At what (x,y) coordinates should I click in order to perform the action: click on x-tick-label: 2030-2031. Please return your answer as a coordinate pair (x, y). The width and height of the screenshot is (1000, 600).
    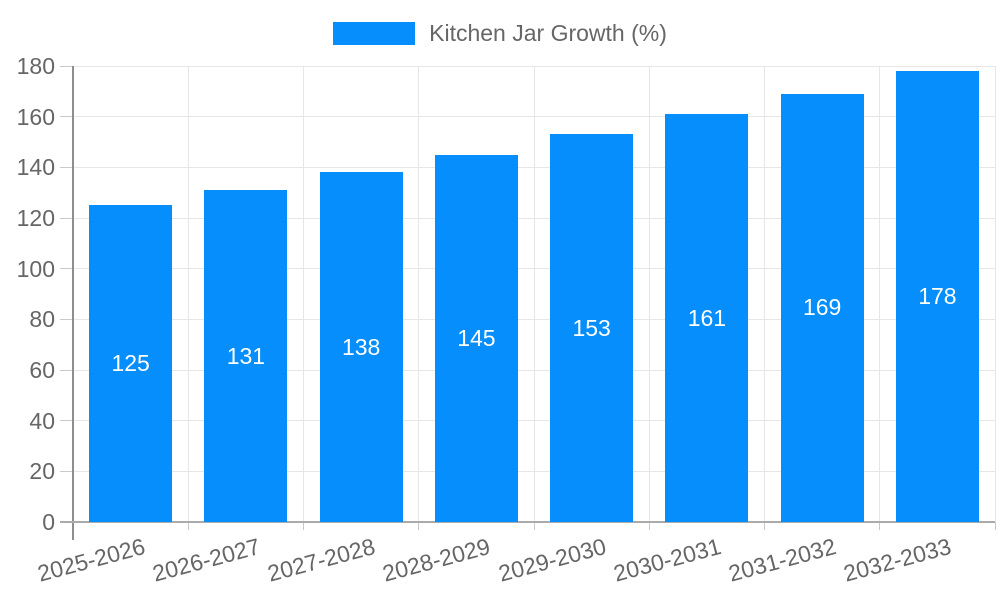
    Looking at the image, I should click on (667, 560).